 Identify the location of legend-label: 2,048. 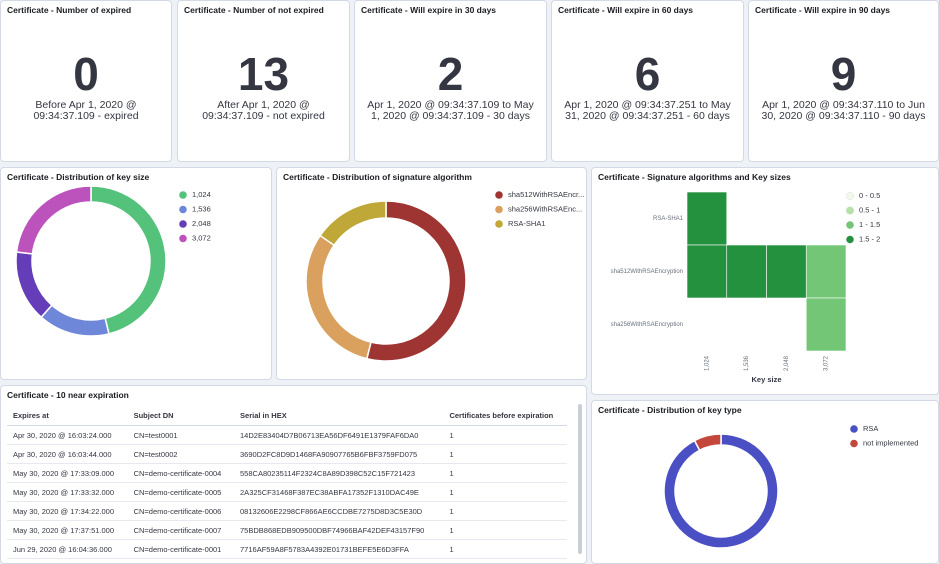
(201, 223).